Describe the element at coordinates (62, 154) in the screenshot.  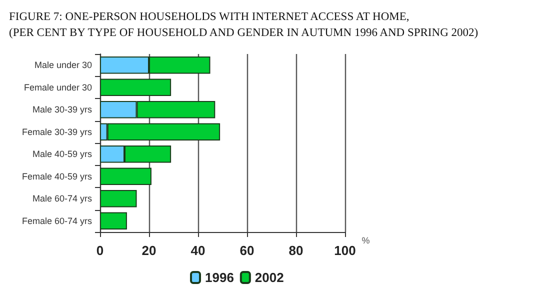
I see `y-tick-label: Male 40-59 yrs` at that location.